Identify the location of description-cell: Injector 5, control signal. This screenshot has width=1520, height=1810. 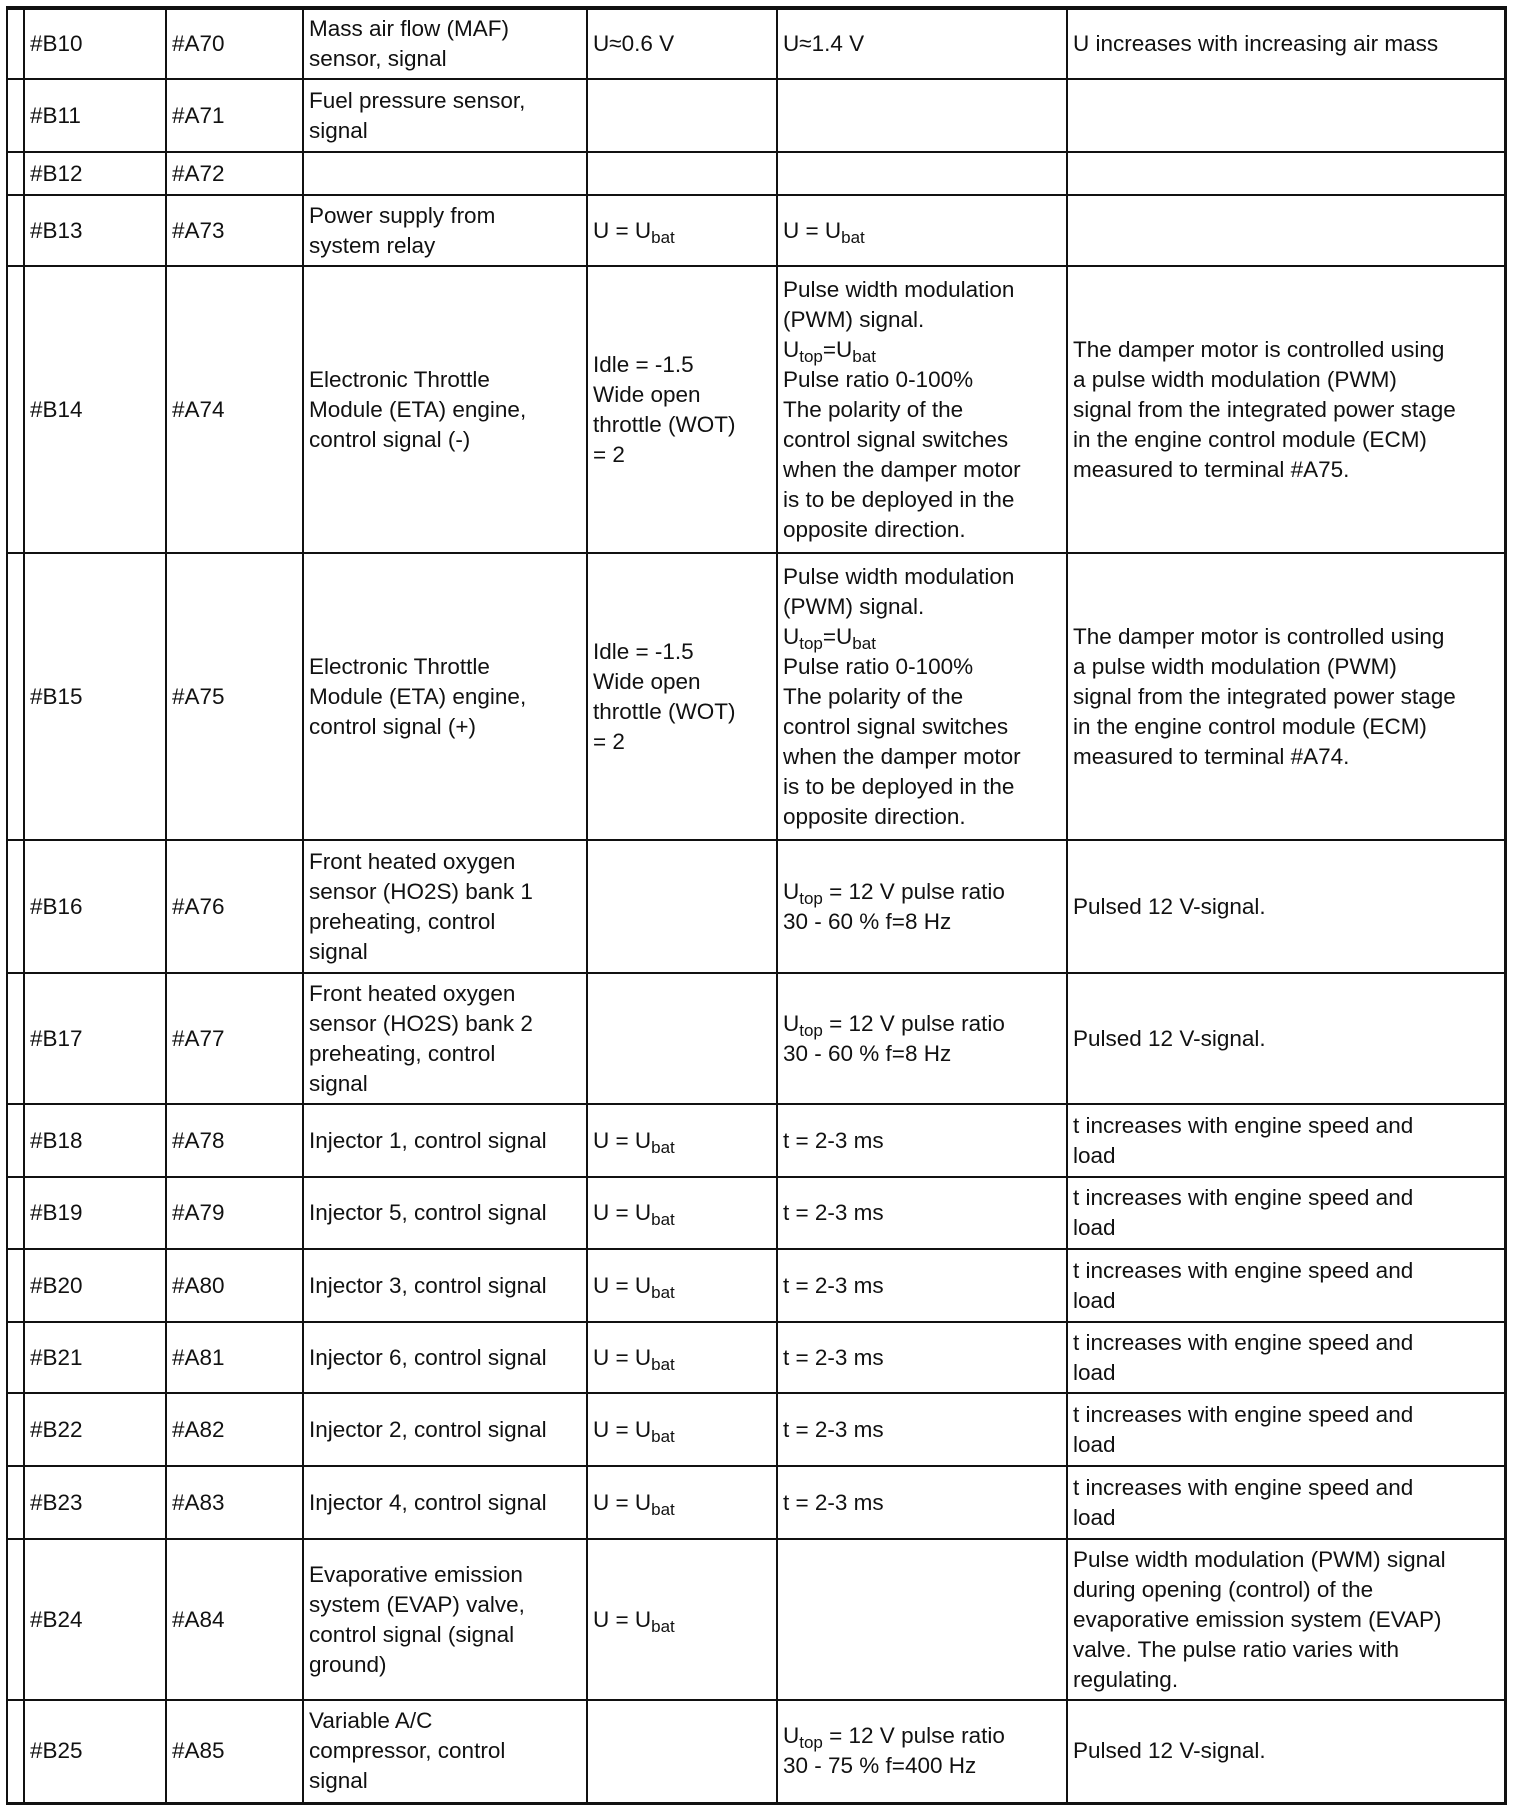
(445, 1213).